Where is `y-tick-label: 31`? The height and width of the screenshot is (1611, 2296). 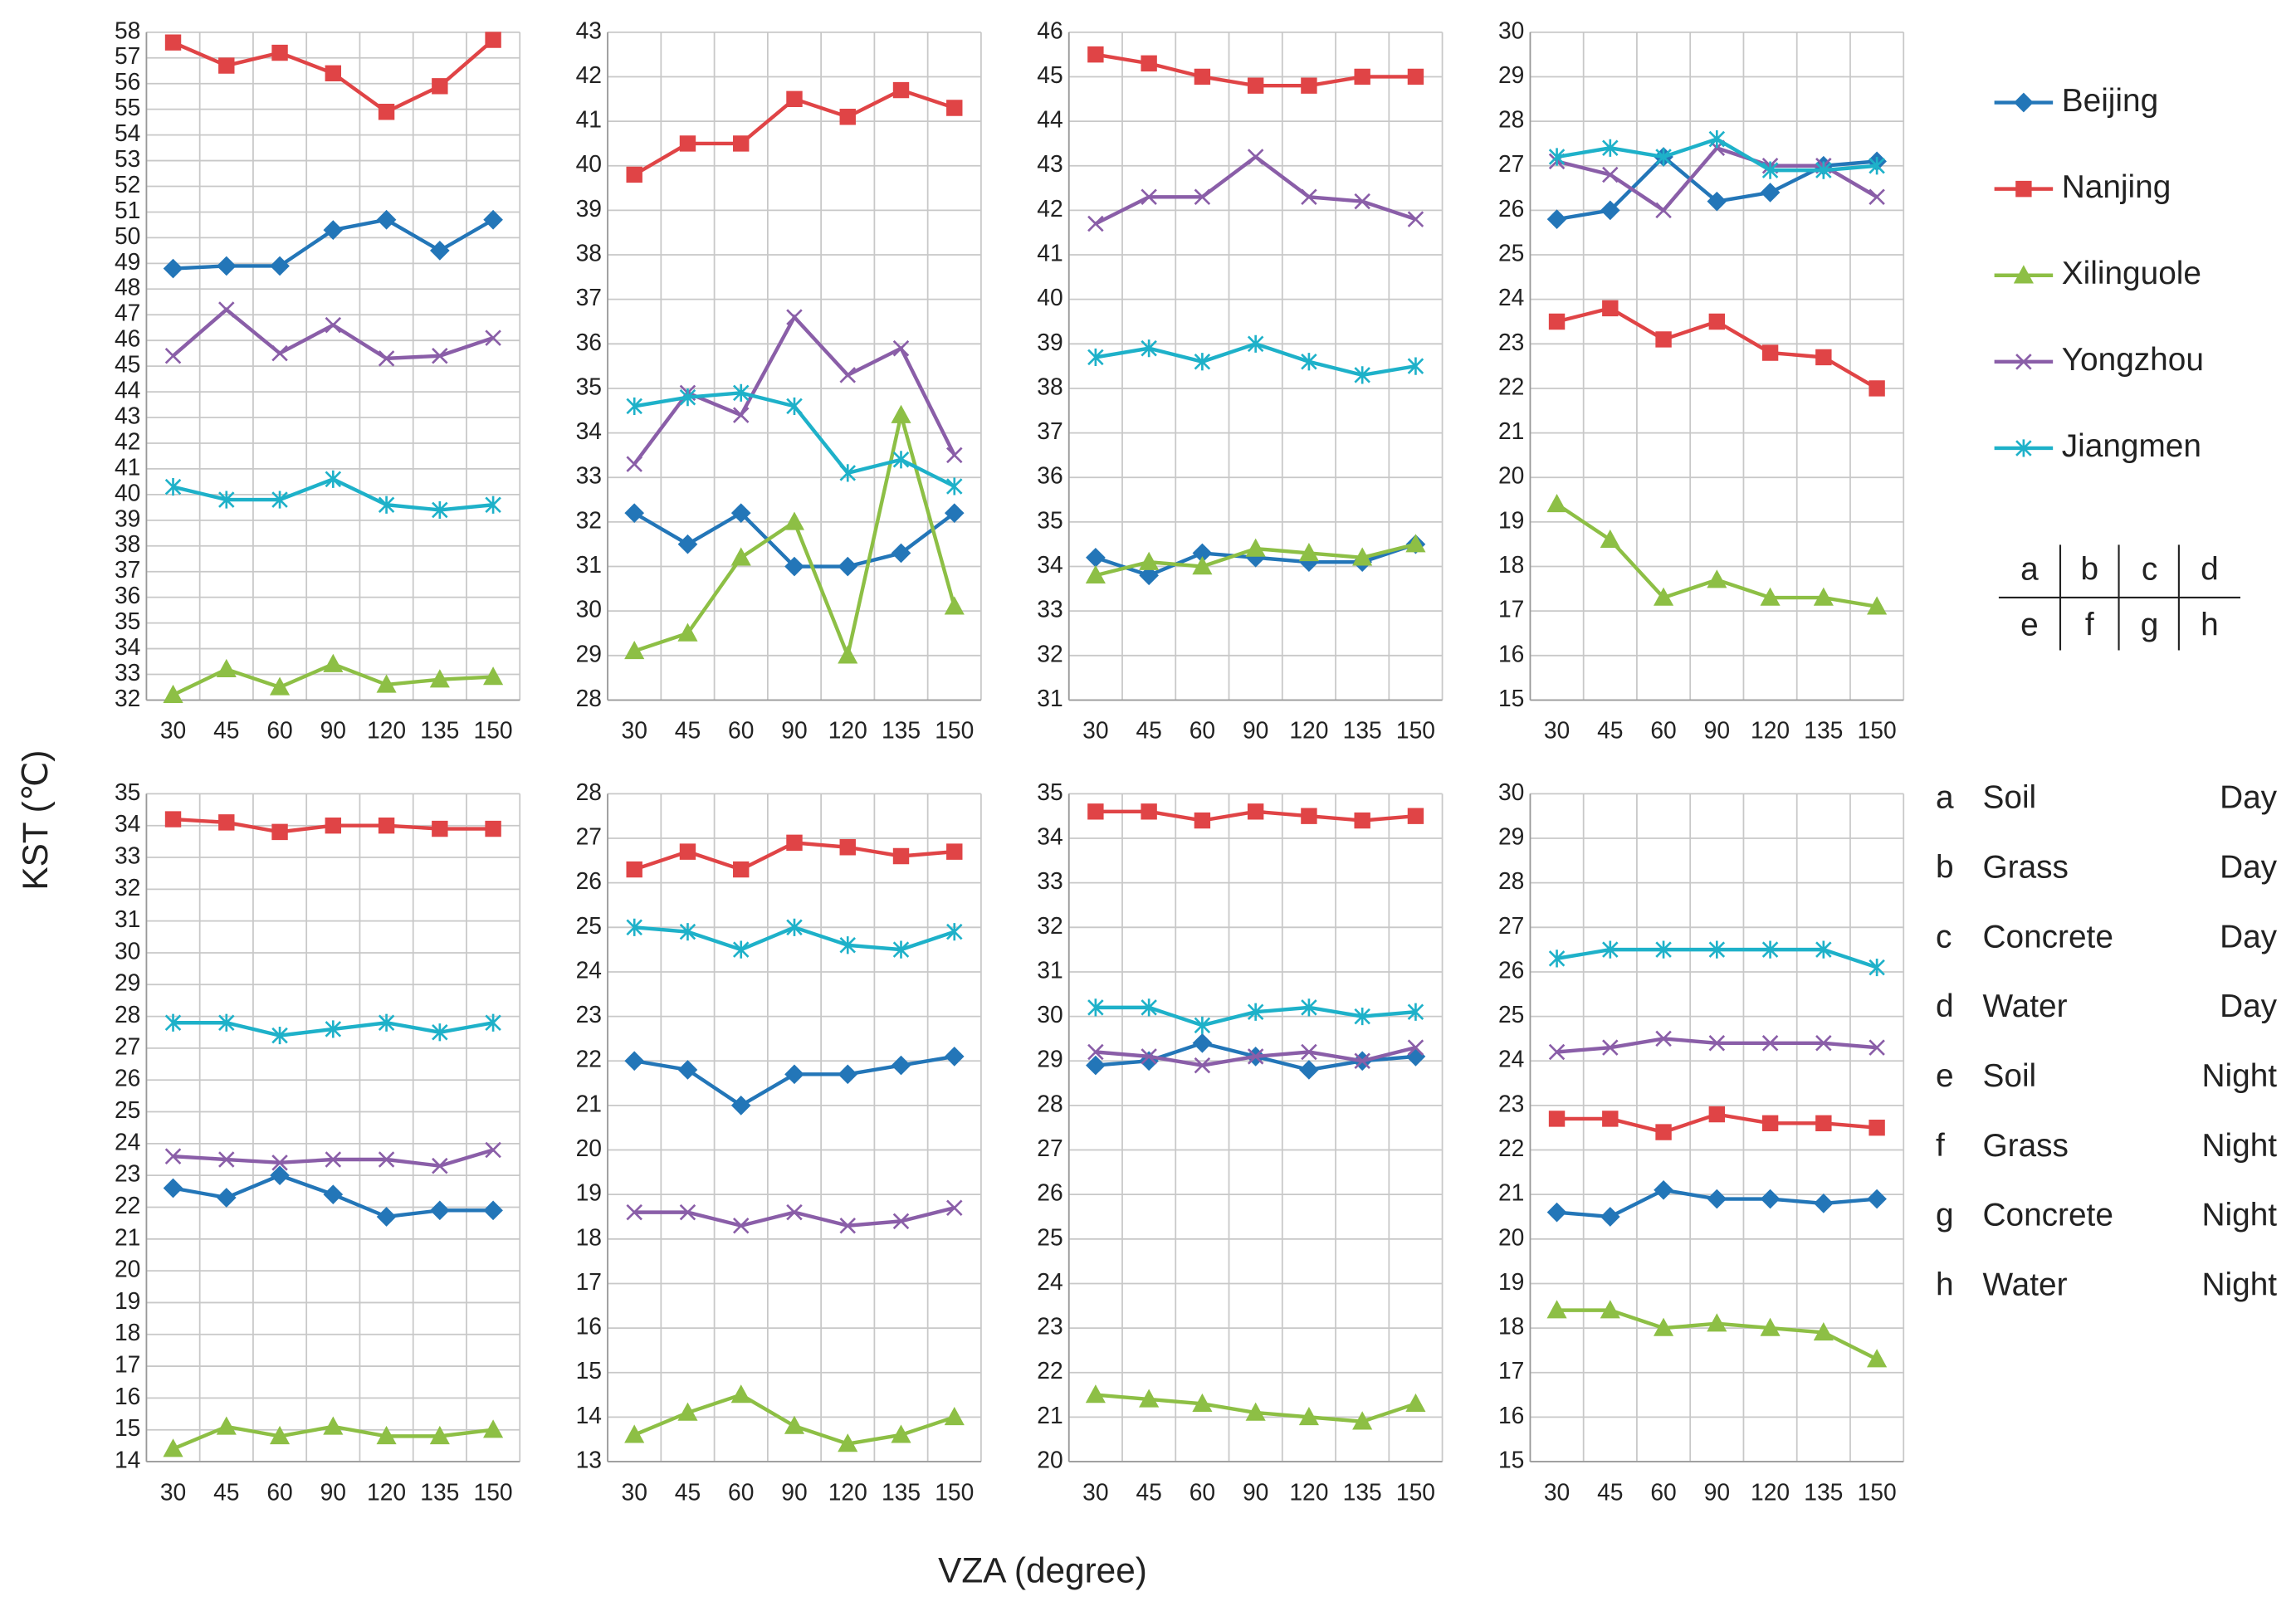
y-tick-label: 31 is located at coordinates (127, 919).